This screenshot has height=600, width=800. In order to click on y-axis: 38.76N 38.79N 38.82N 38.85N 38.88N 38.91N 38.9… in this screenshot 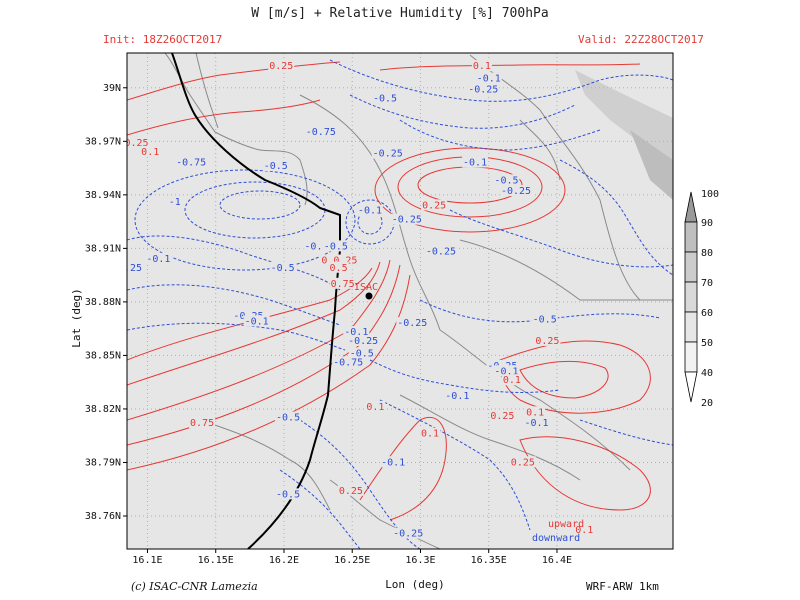, I will do `click(106, 302)`.